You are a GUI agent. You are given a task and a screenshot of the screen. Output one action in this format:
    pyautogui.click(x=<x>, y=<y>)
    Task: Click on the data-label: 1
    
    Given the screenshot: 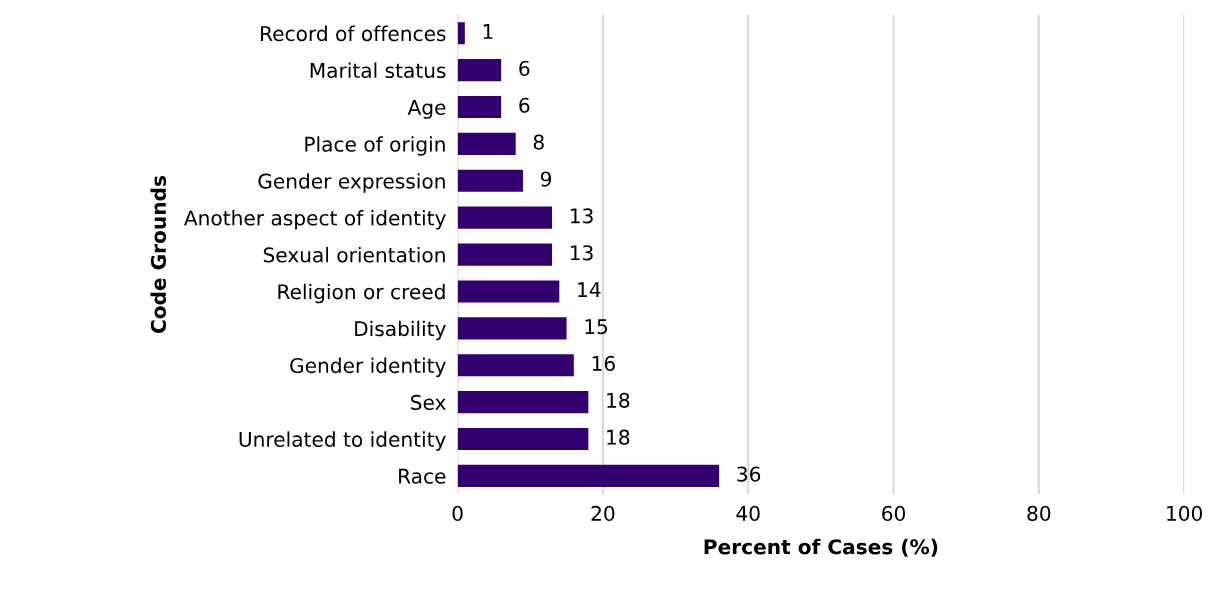 What is the action you would take?
    pyautogui.click(x=488, y=31)
    